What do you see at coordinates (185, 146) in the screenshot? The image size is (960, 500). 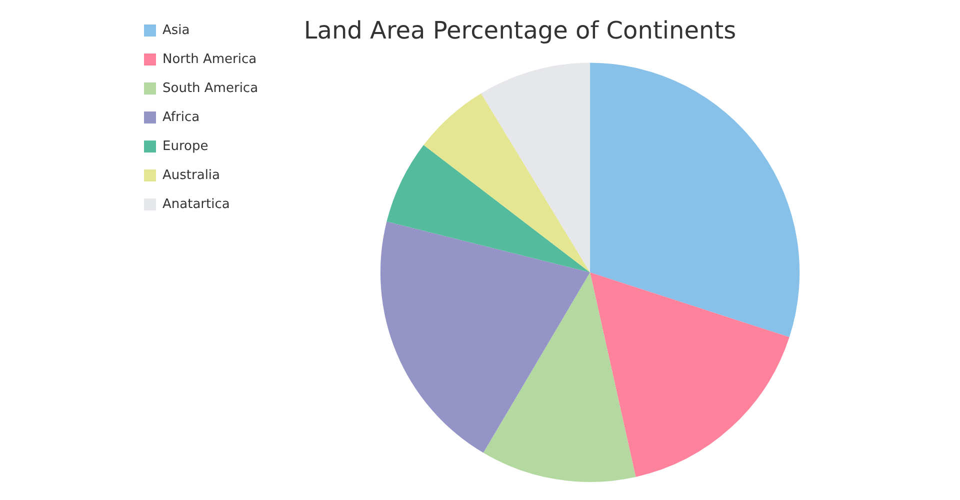 I see `legend-label: Europe` at bounding box center [185, 146].